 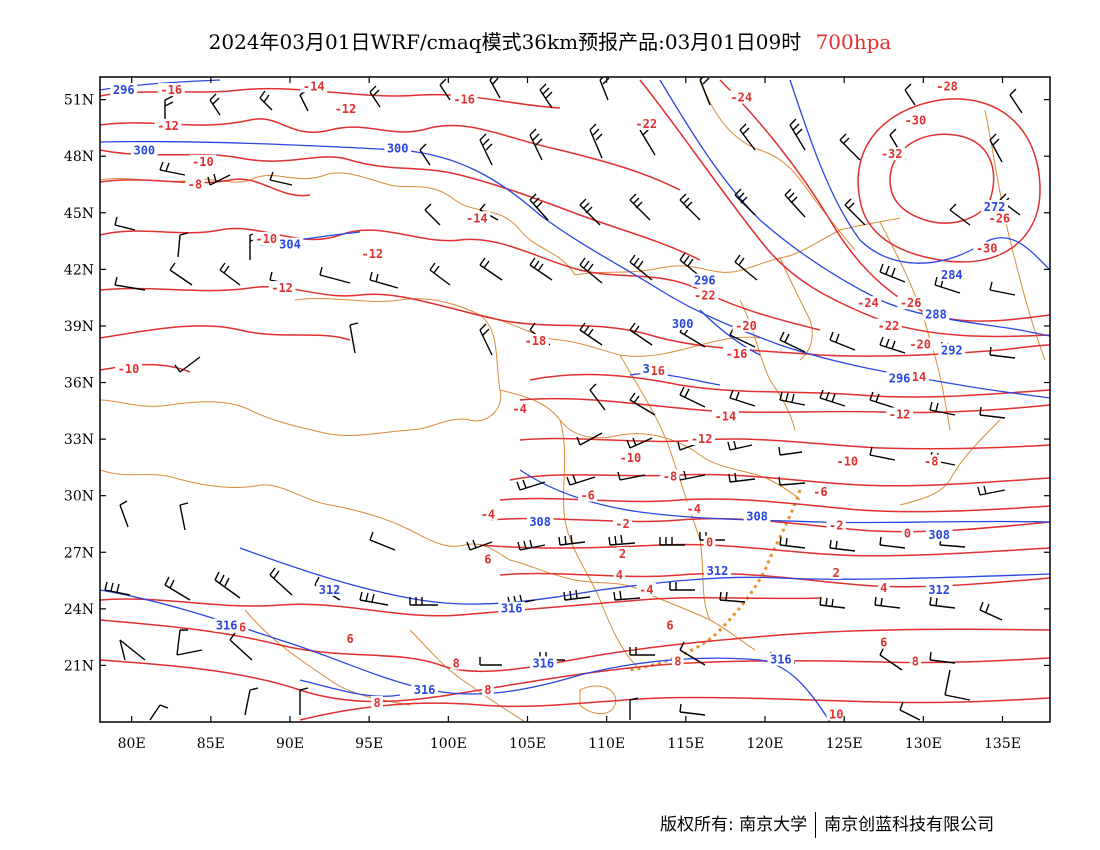 I want to click on temperature-label: -12, so click(x=282, y=288).